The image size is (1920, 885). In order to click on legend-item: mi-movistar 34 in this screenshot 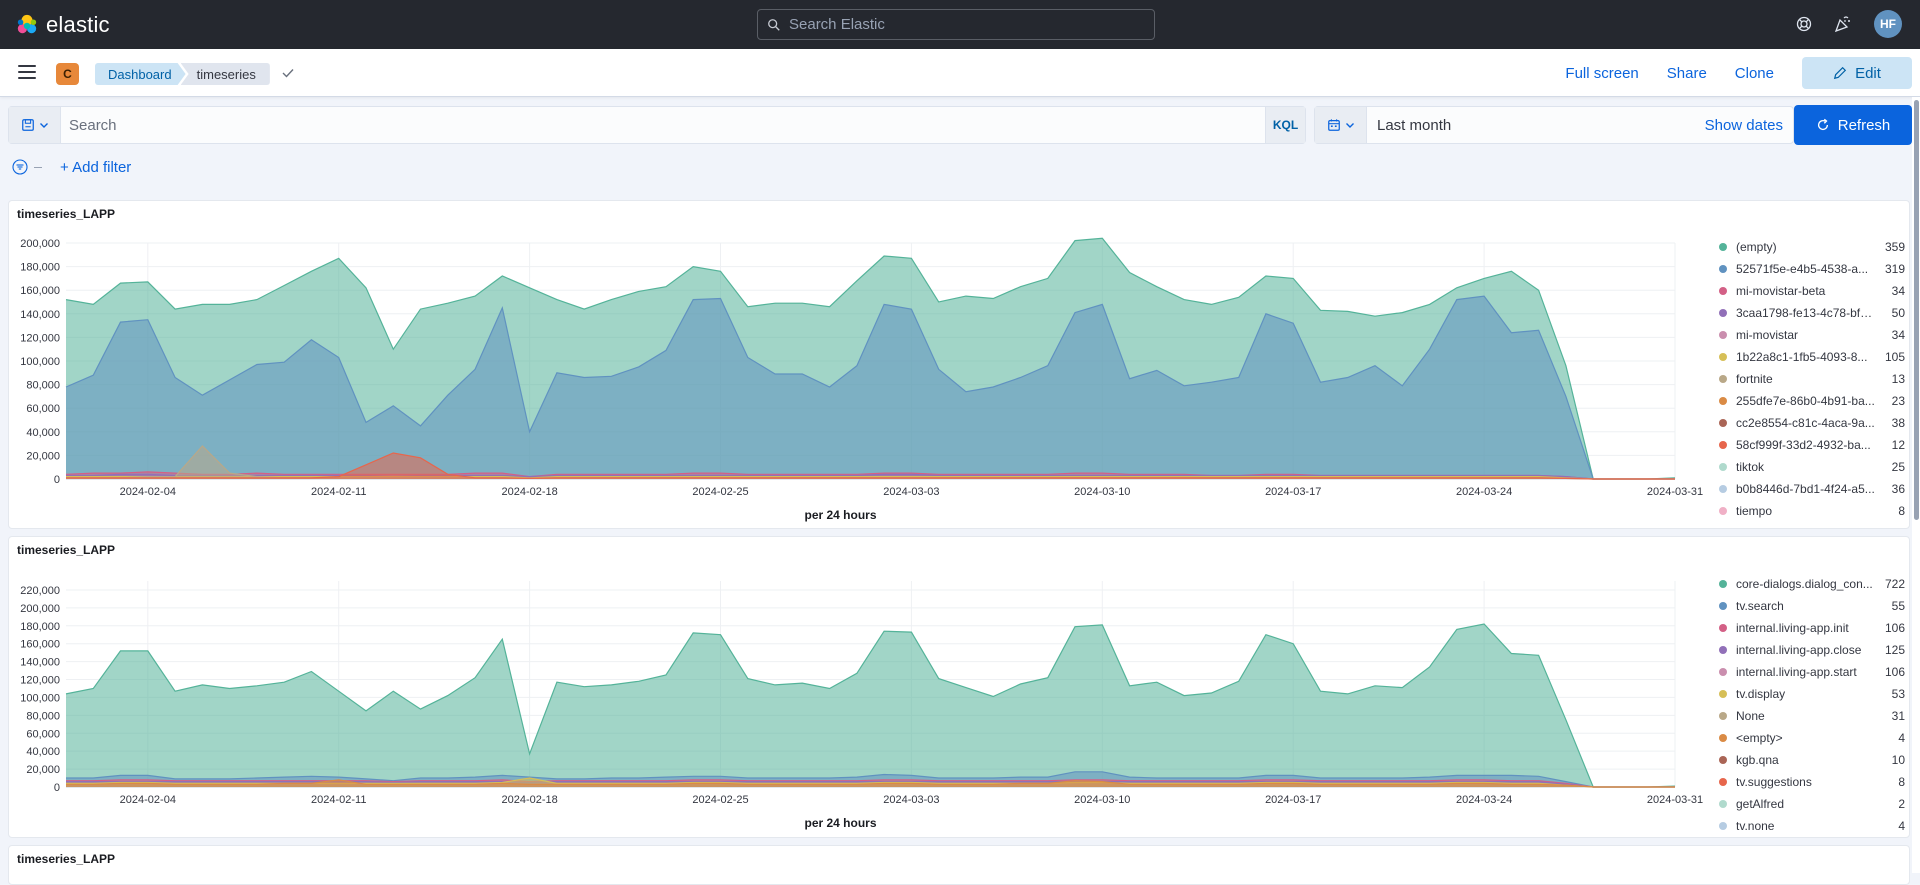, I will do `click(1810, 335)`.